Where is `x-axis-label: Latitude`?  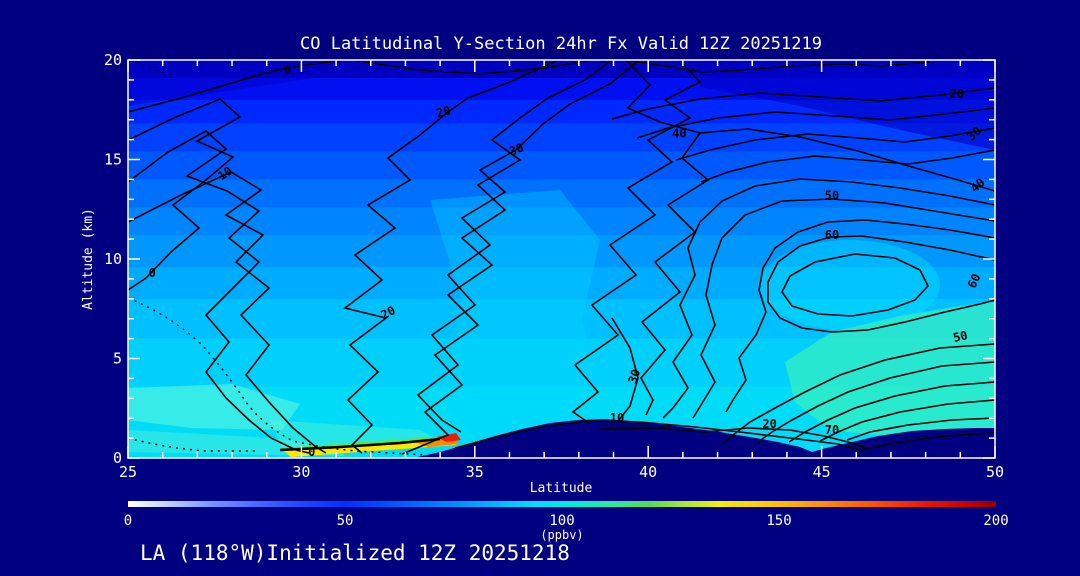
x-axis-label: Latitude is located at coordinates (561, 488).